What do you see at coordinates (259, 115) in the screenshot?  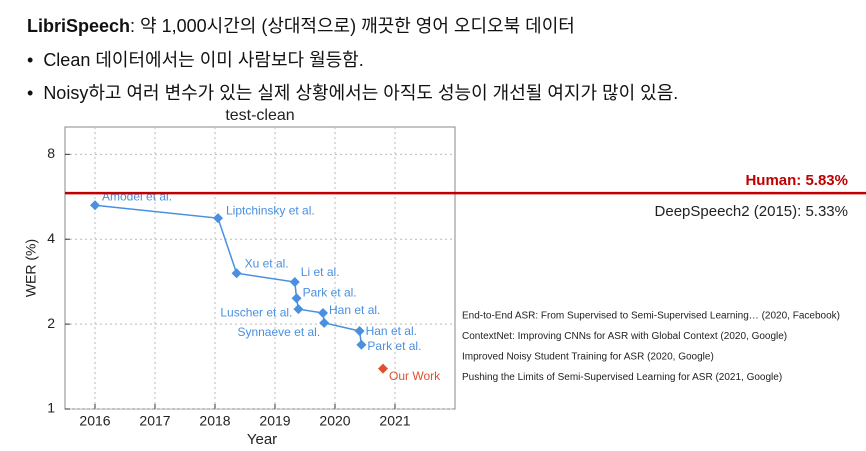 I see `chart-title: test-clean` at bounding box center [259, 115].